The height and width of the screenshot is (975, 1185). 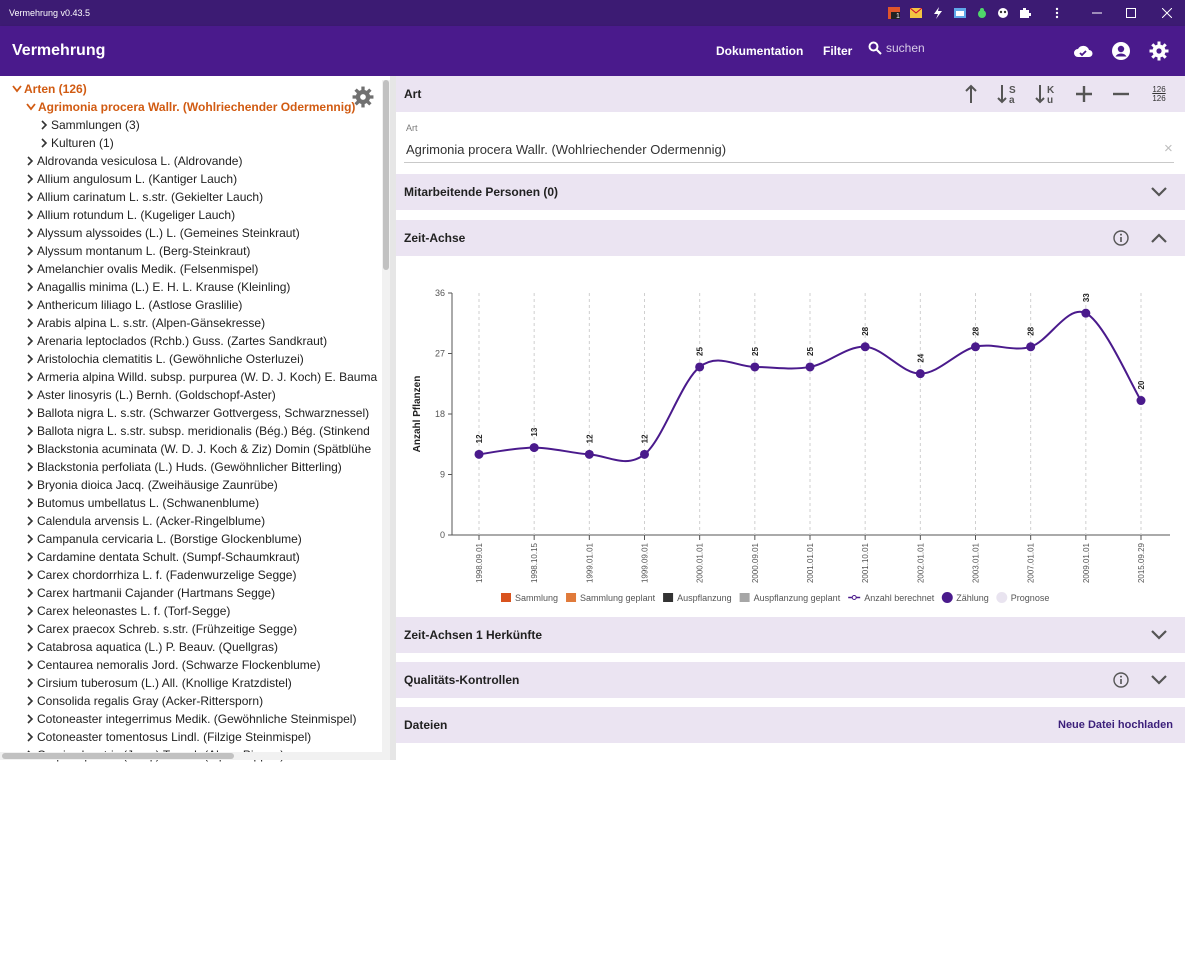 What do you see at coordinates (971, 94) in the screenshot?
I see `arrow-up-icon` at bounding box center [971, 94].